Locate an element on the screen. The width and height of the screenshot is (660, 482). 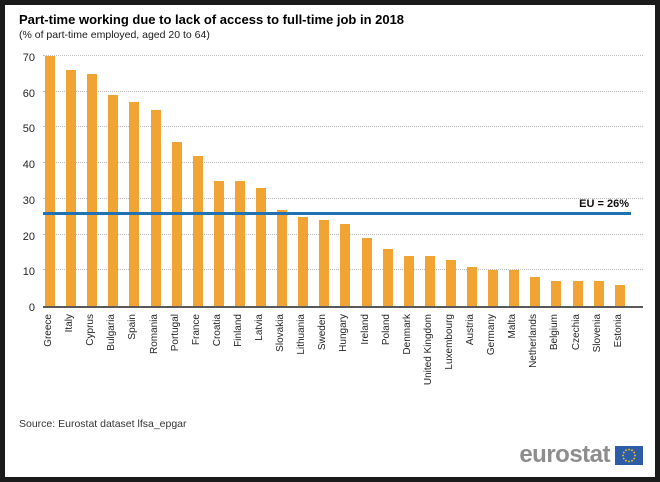
x-label-germany: Germany is located at coordinates (492, 335).